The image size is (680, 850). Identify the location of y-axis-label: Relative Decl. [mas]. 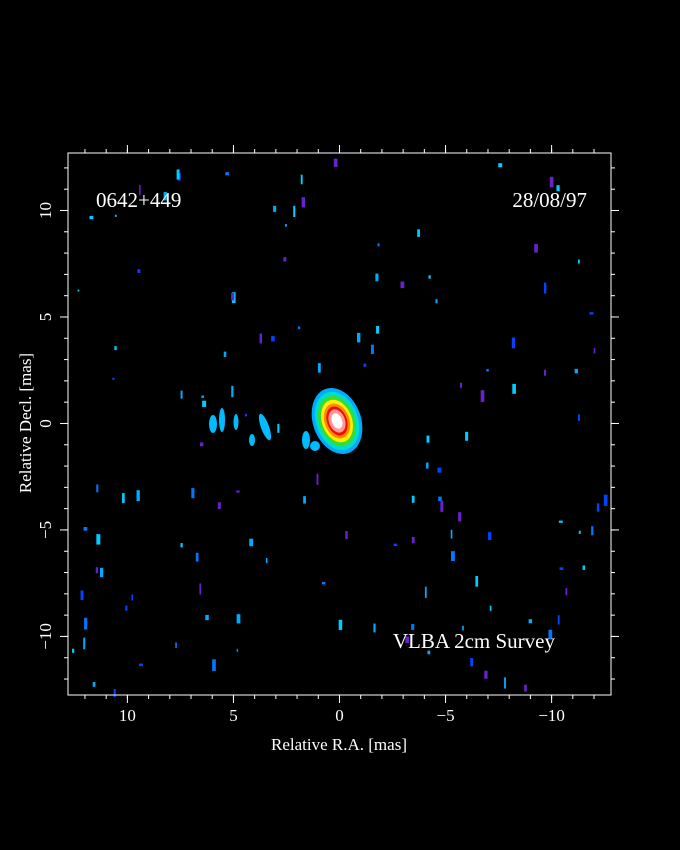
(25, 423).